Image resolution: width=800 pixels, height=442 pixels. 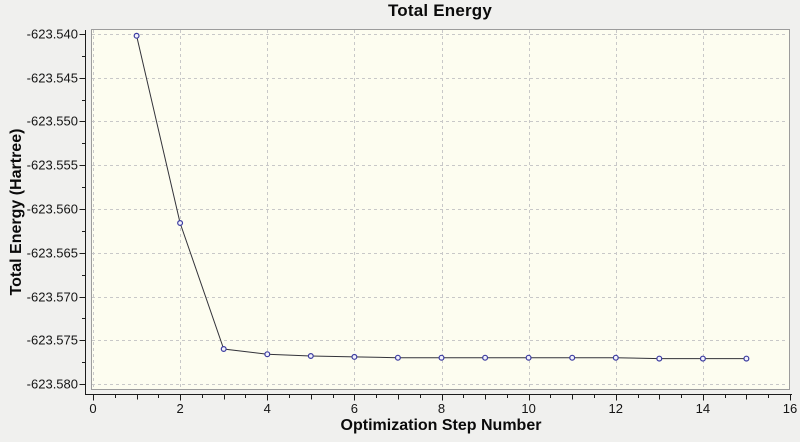 I want to click on x-tick-label: 14, so click(x=703, y=408).